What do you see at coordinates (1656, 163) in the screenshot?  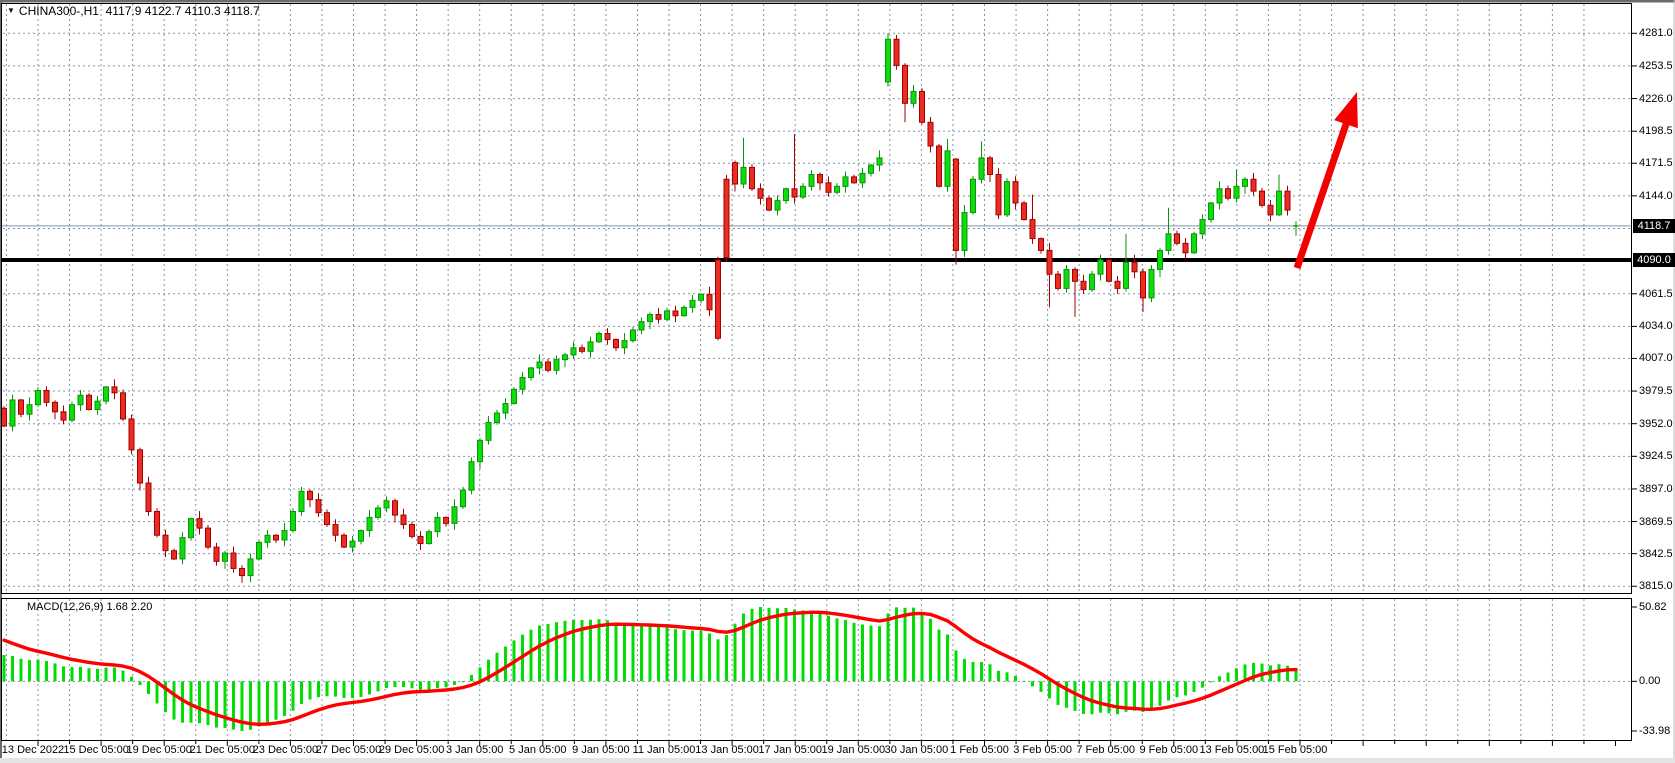 I see `price-axis-label: 4171.5` at bounding box center [1656, 163].